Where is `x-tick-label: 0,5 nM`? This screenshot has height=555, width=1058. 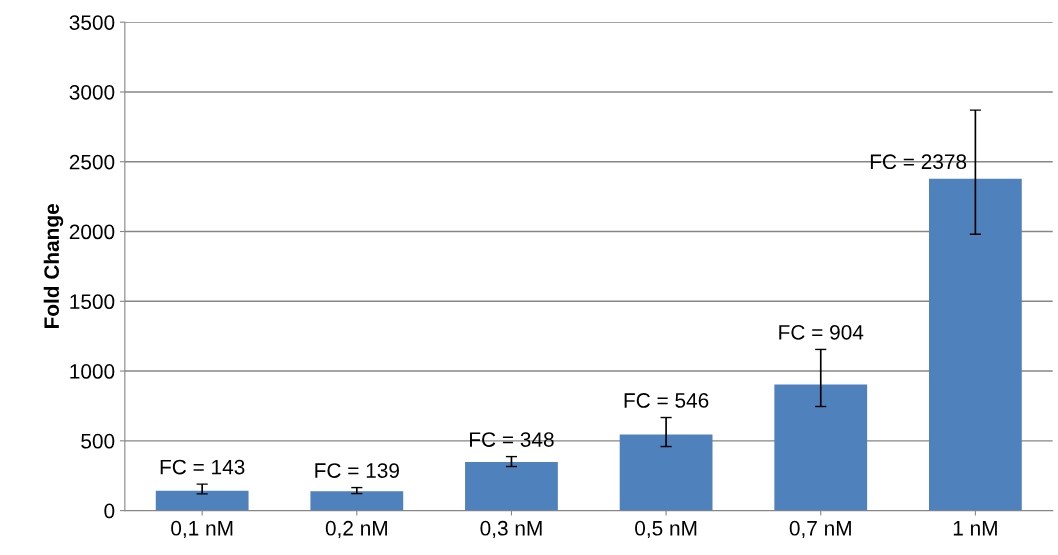 x-tick-label: 0,5 nM is located at coordinates (666, 529).